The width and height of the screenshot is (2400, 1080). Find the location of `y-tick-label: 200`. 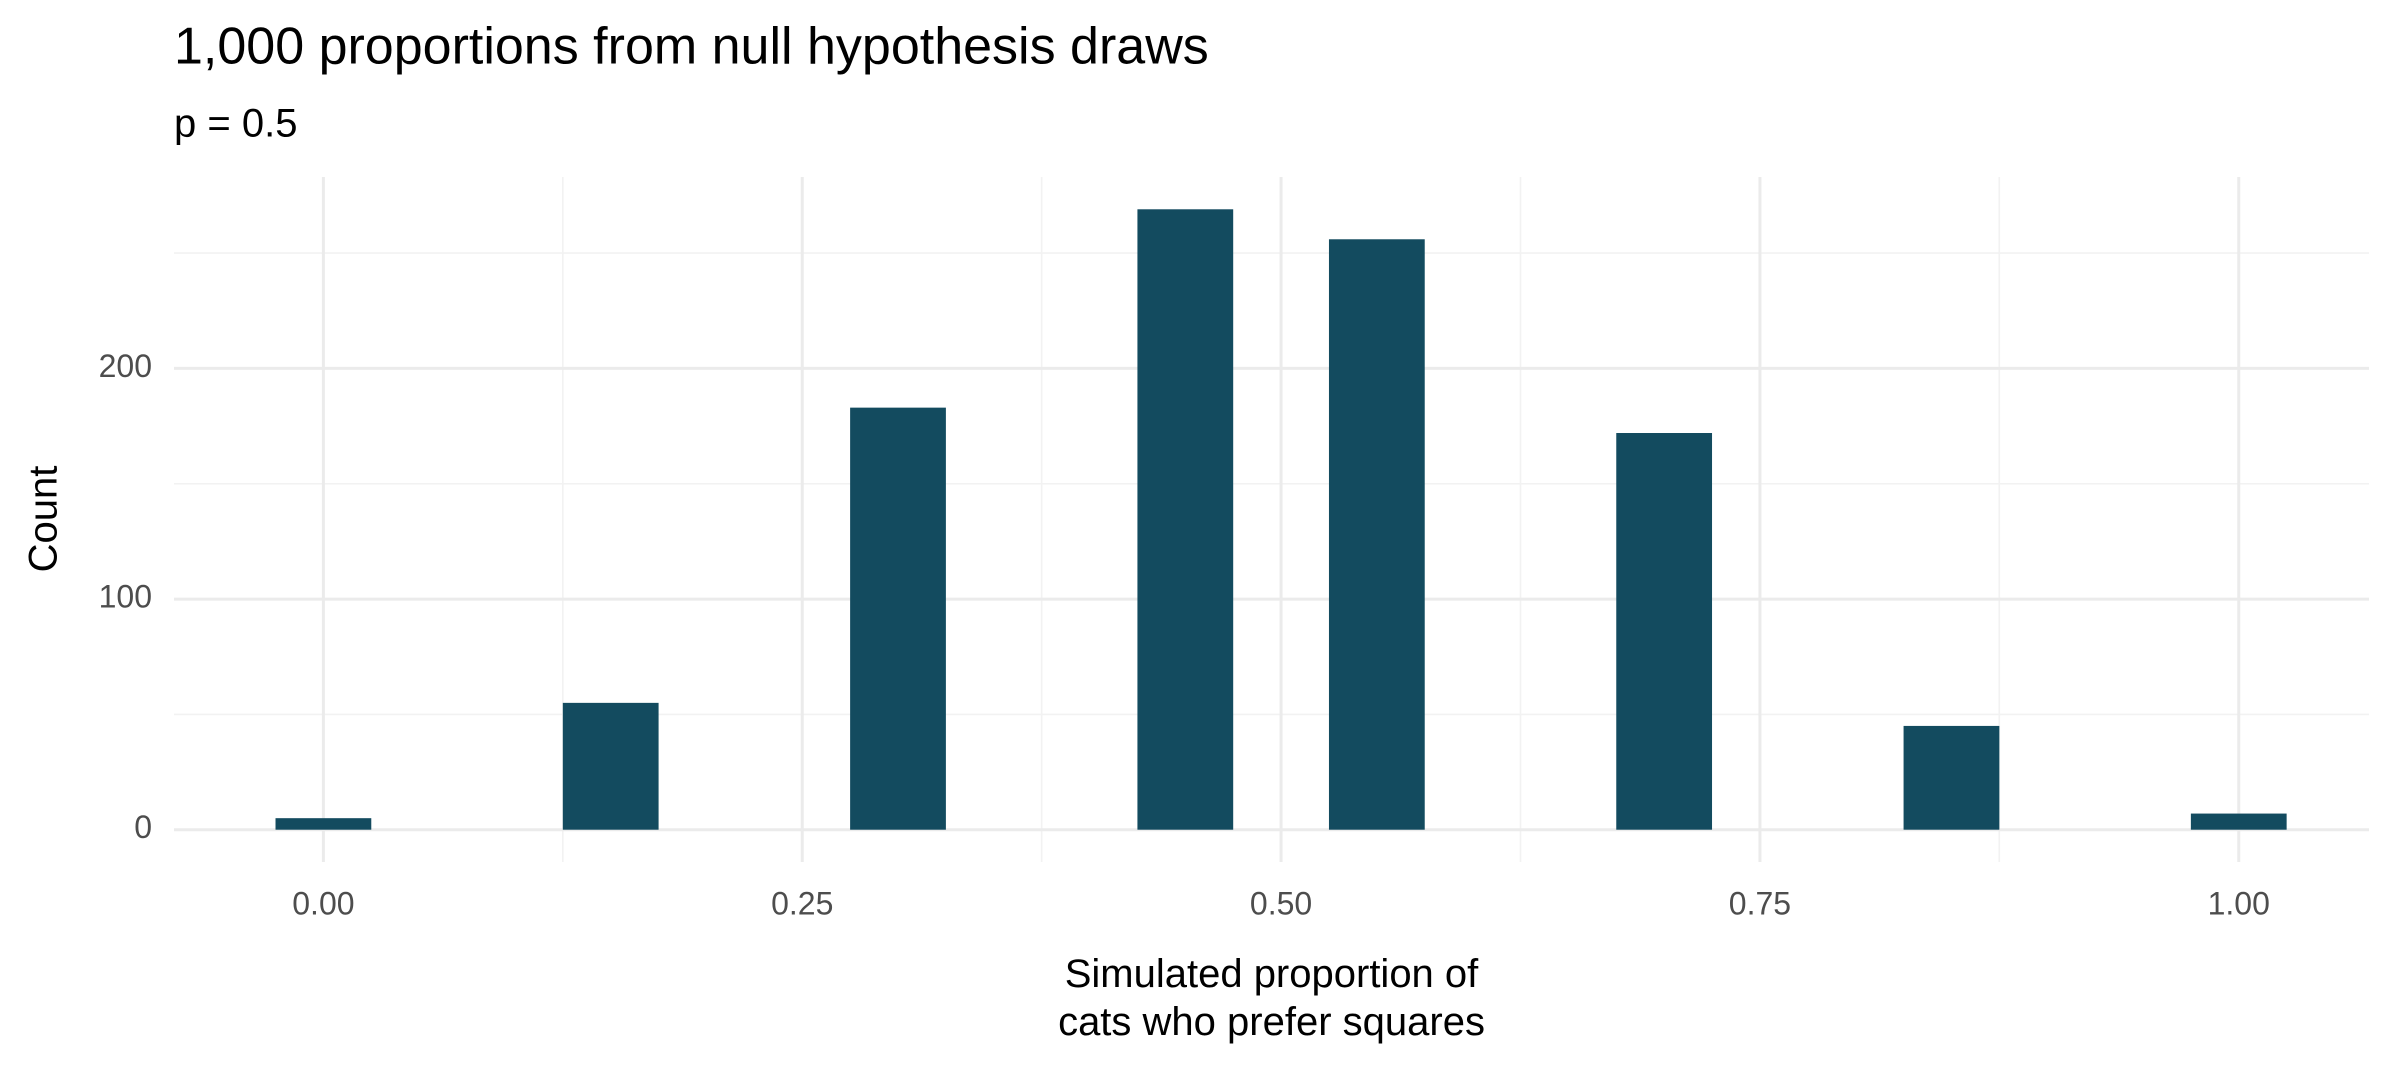

y-tick-label: 200 is located at coordinates (125, 366).